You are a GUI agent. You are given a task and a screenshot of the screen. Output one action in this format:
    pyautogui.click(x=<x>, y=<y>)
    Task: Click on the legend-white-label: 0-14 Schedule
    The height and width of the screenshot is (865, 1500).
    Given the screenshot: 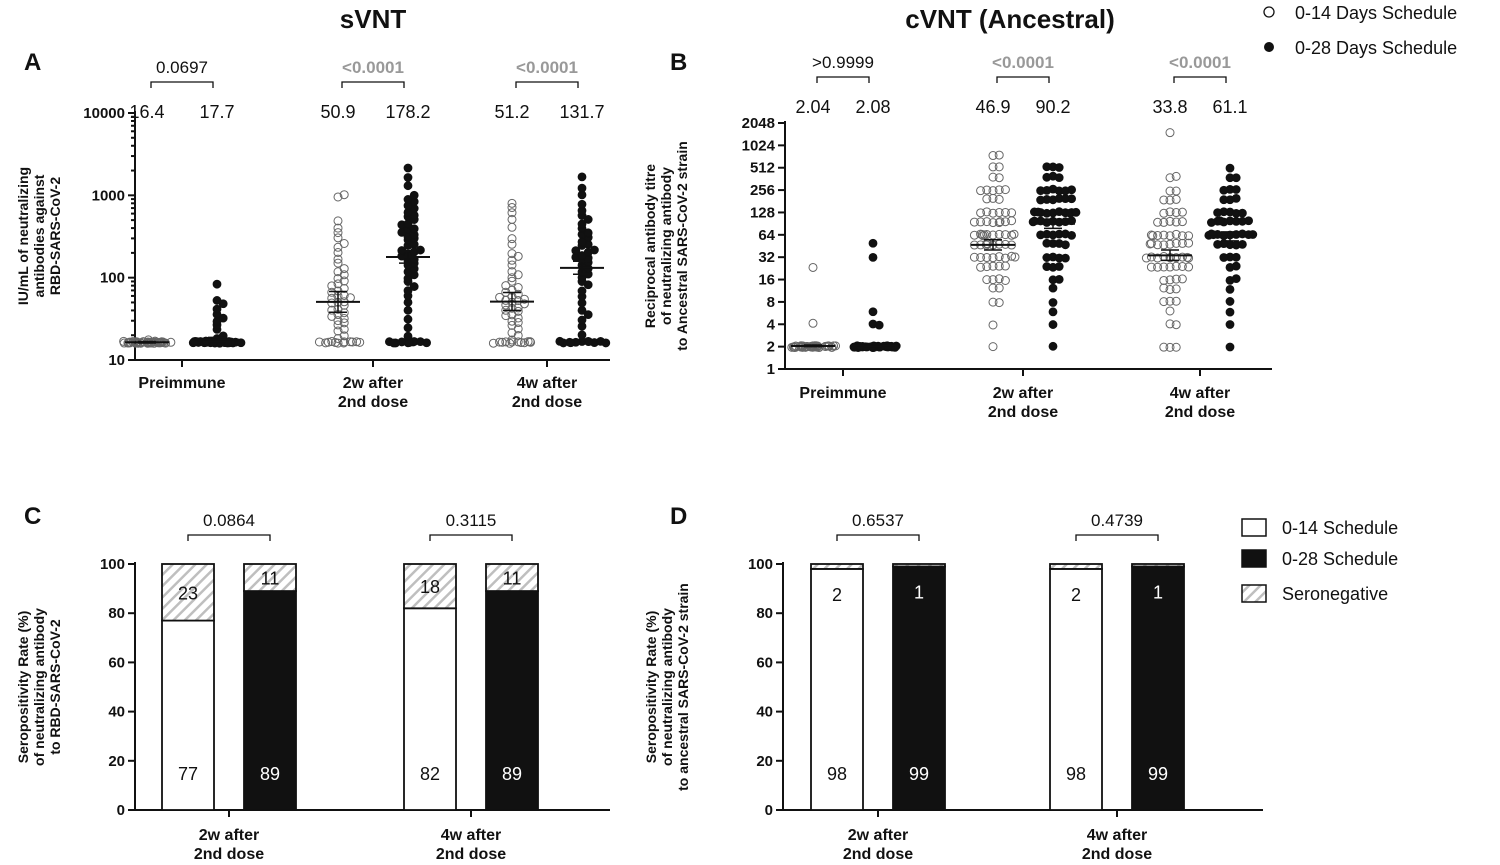 What is the action you would take?
    pyautogui.click(x=1340, y=528)
    